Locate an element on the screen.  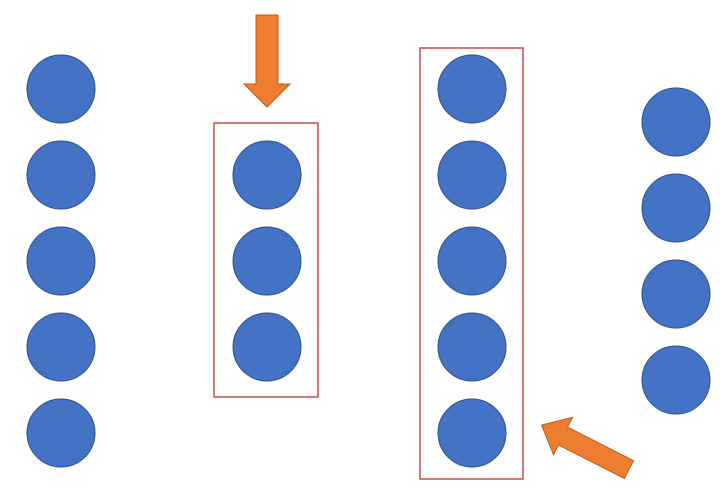
arrow-down-icon is located at coordinates (267, 61).